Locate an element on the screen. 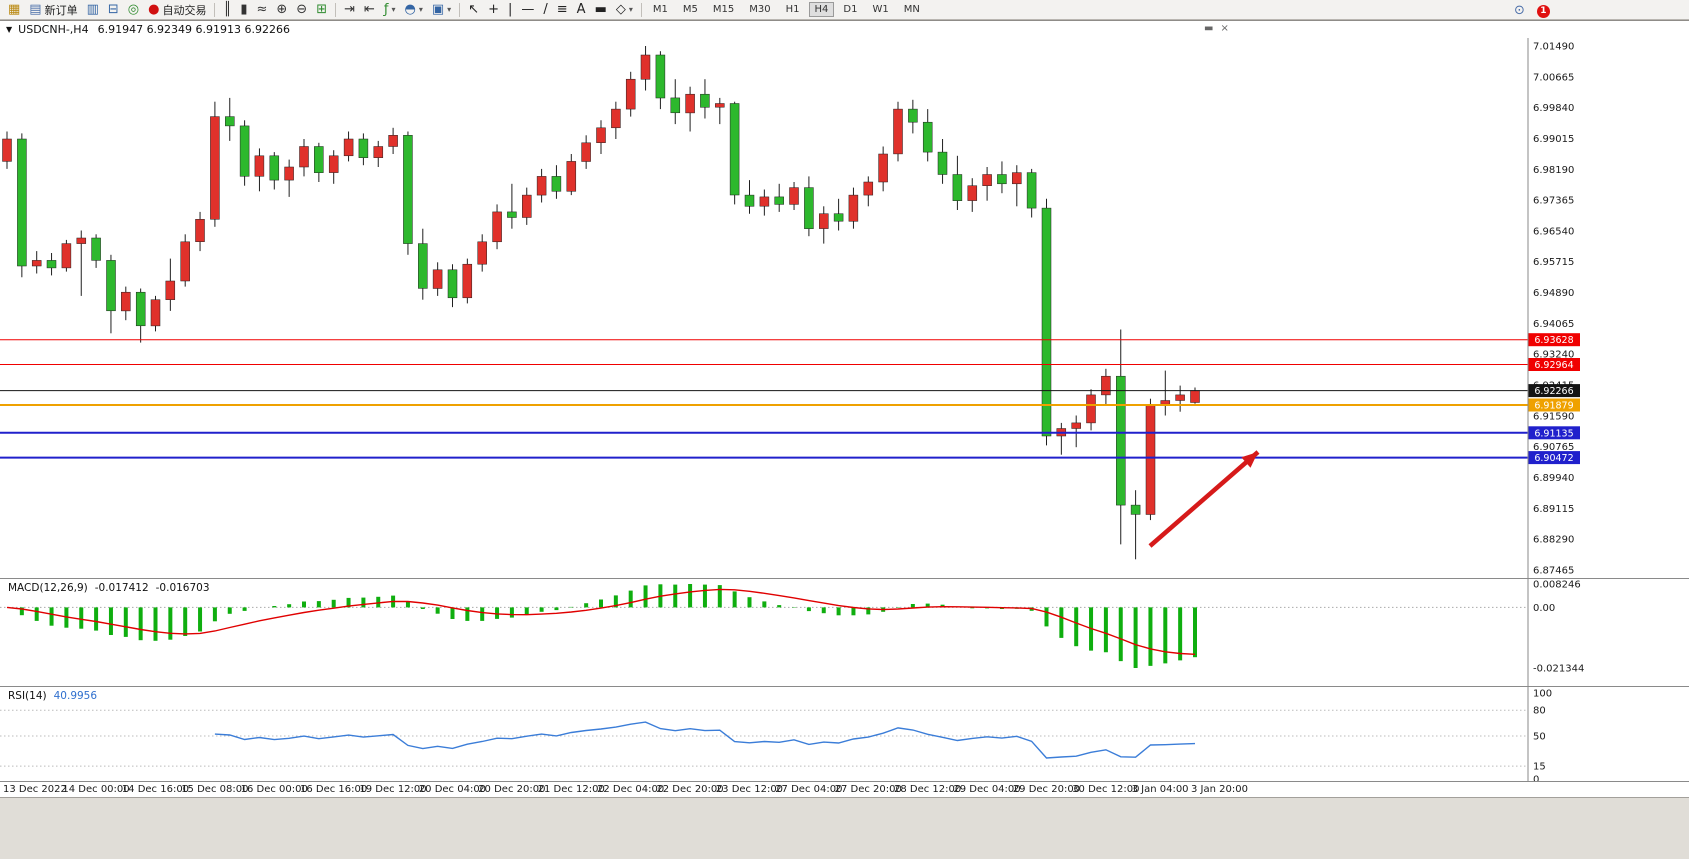 The width and height of the screenshot is (1689, 859). chart-shift-icon: ⇤ is located at coordinates (369, 10).